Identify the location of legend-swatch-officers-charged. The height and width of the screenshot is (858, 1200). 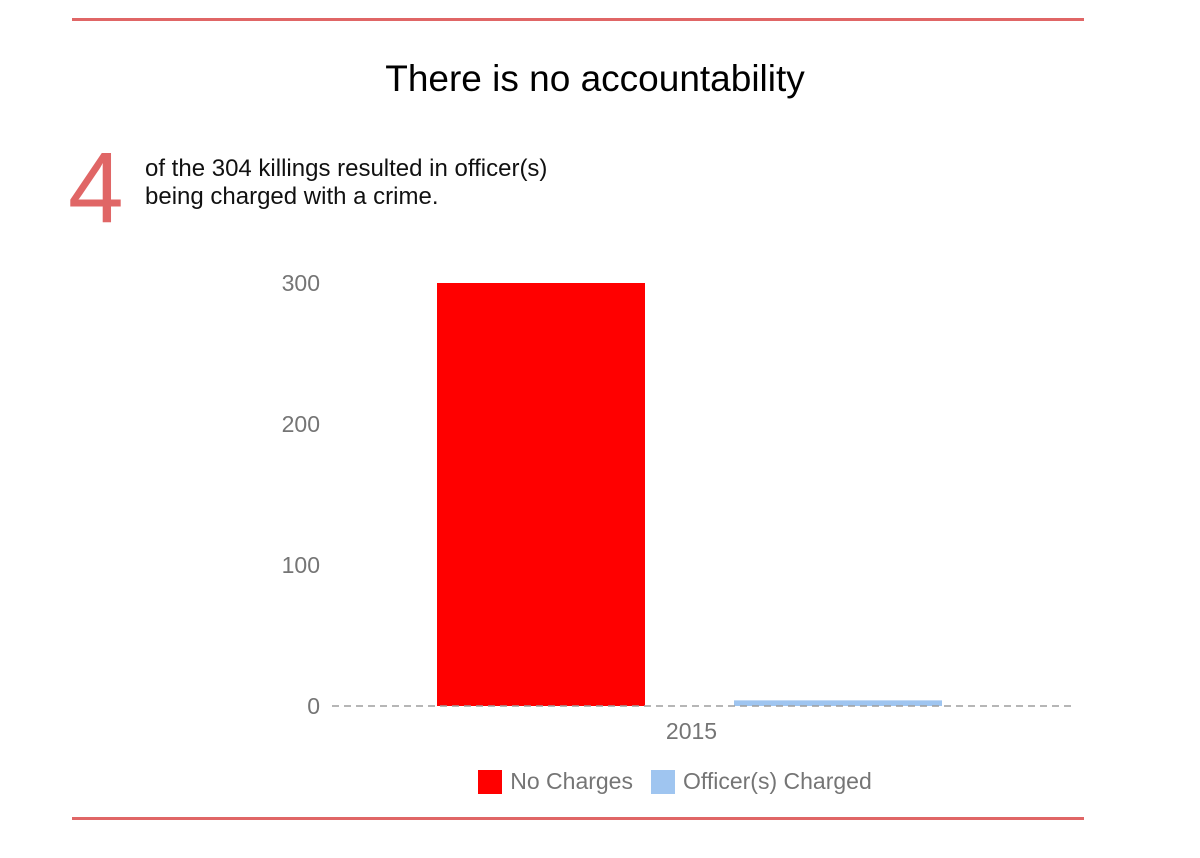
(662, 781).